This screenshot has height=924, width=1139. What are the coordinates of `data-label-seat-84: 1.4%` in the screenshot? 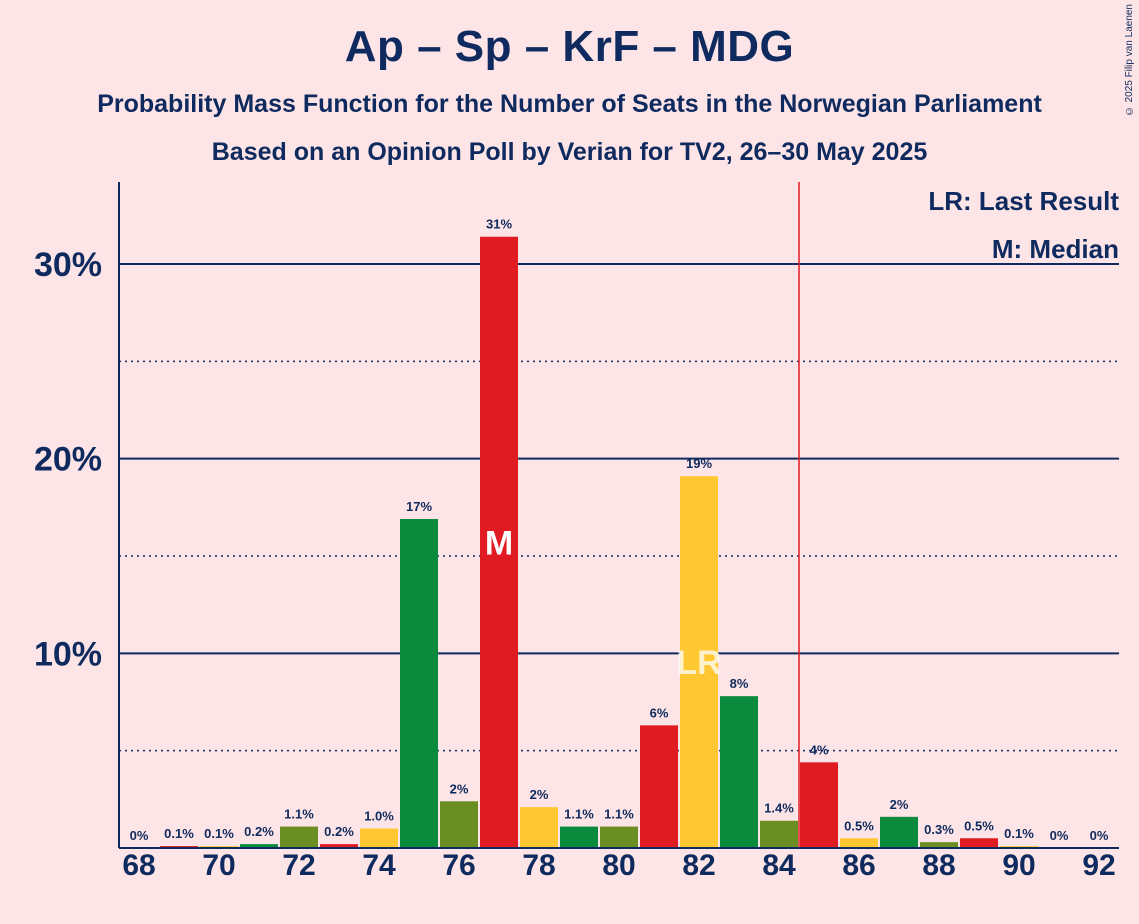 It's located at (779, 808).